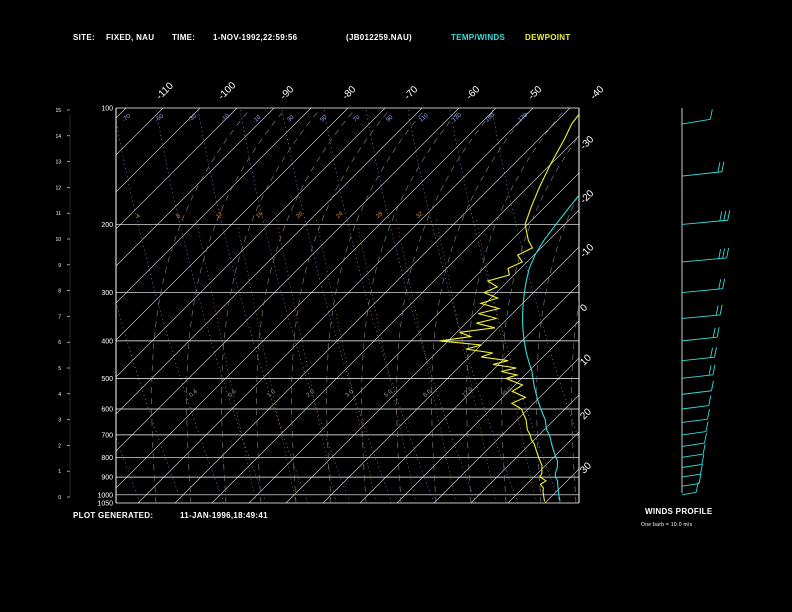  What do you see at coordinates (548, 37) in the screenshot?
I see `dewpoint-legend: DEWPOINT` at bounding box center [548, 37].